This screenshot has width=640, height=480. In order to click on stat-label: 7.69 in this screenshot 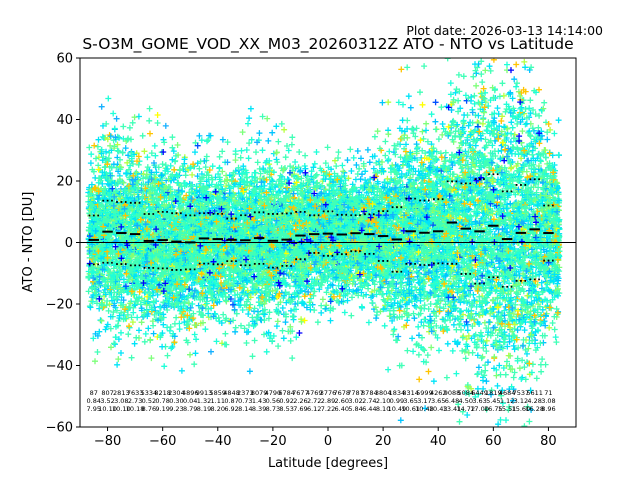, I will do `click(300, 409)`.